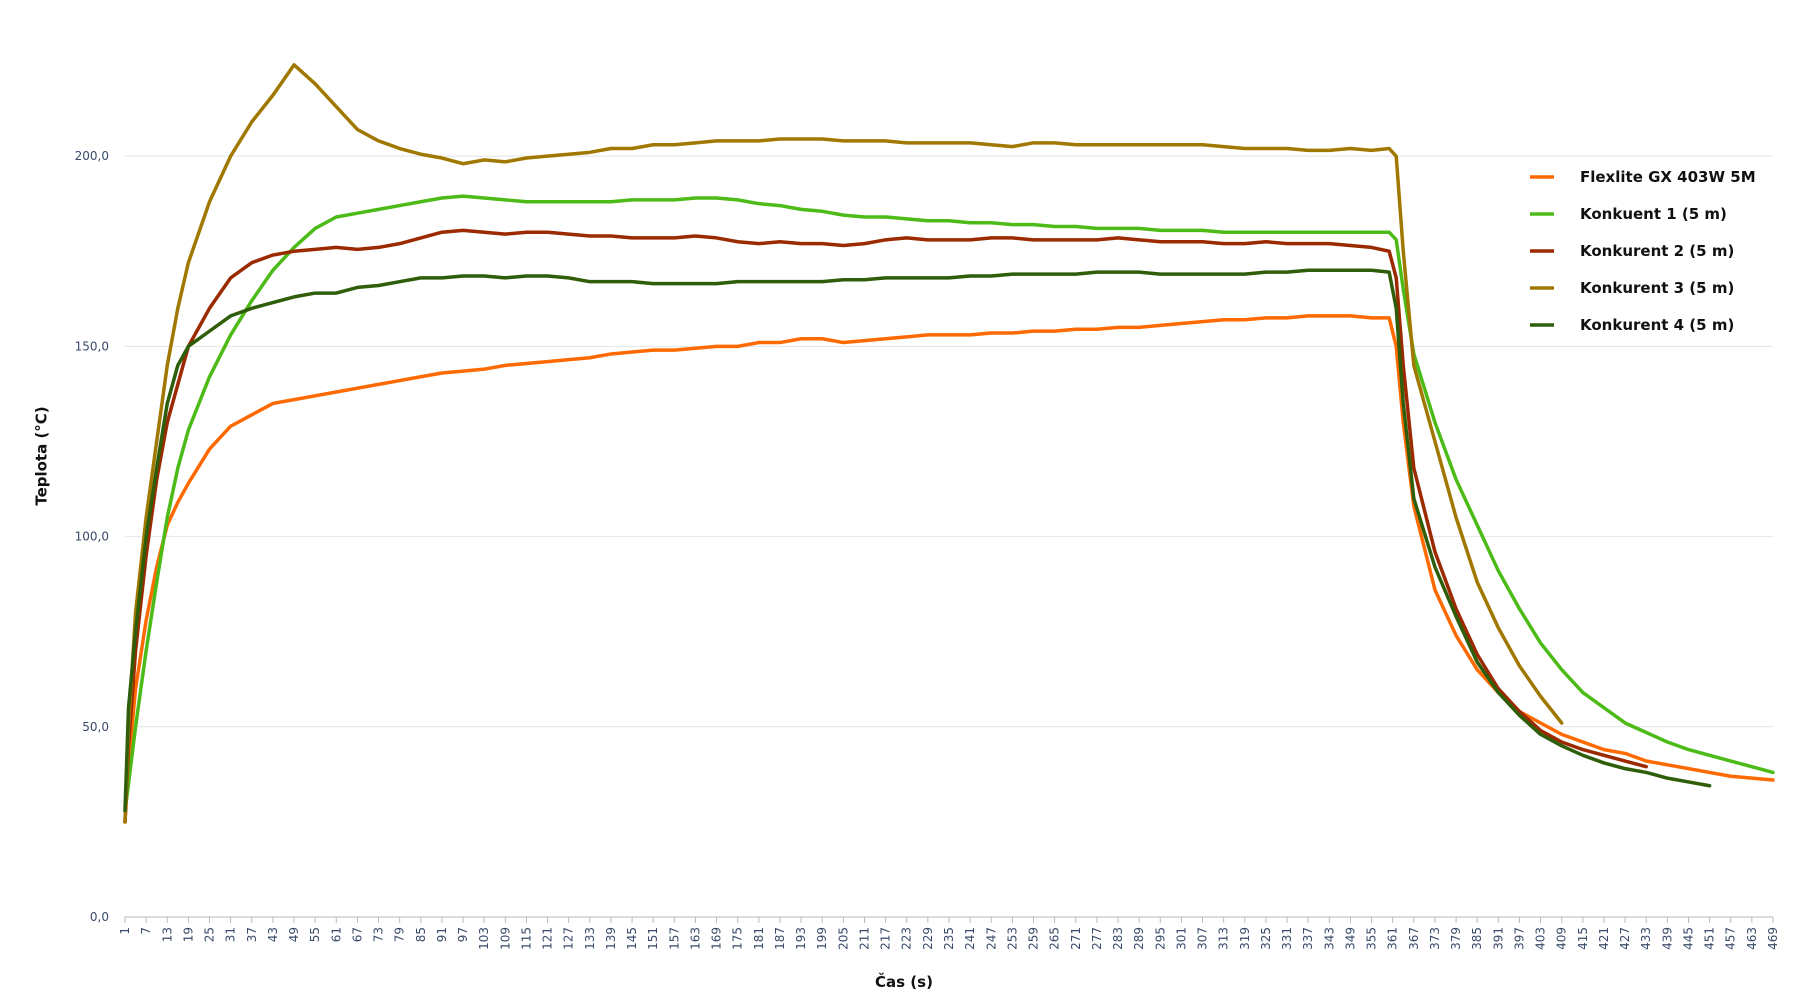  Describe the element at coordinates (1710, 938) in the screenshot. I see `x-tick-label: 451` at that location.